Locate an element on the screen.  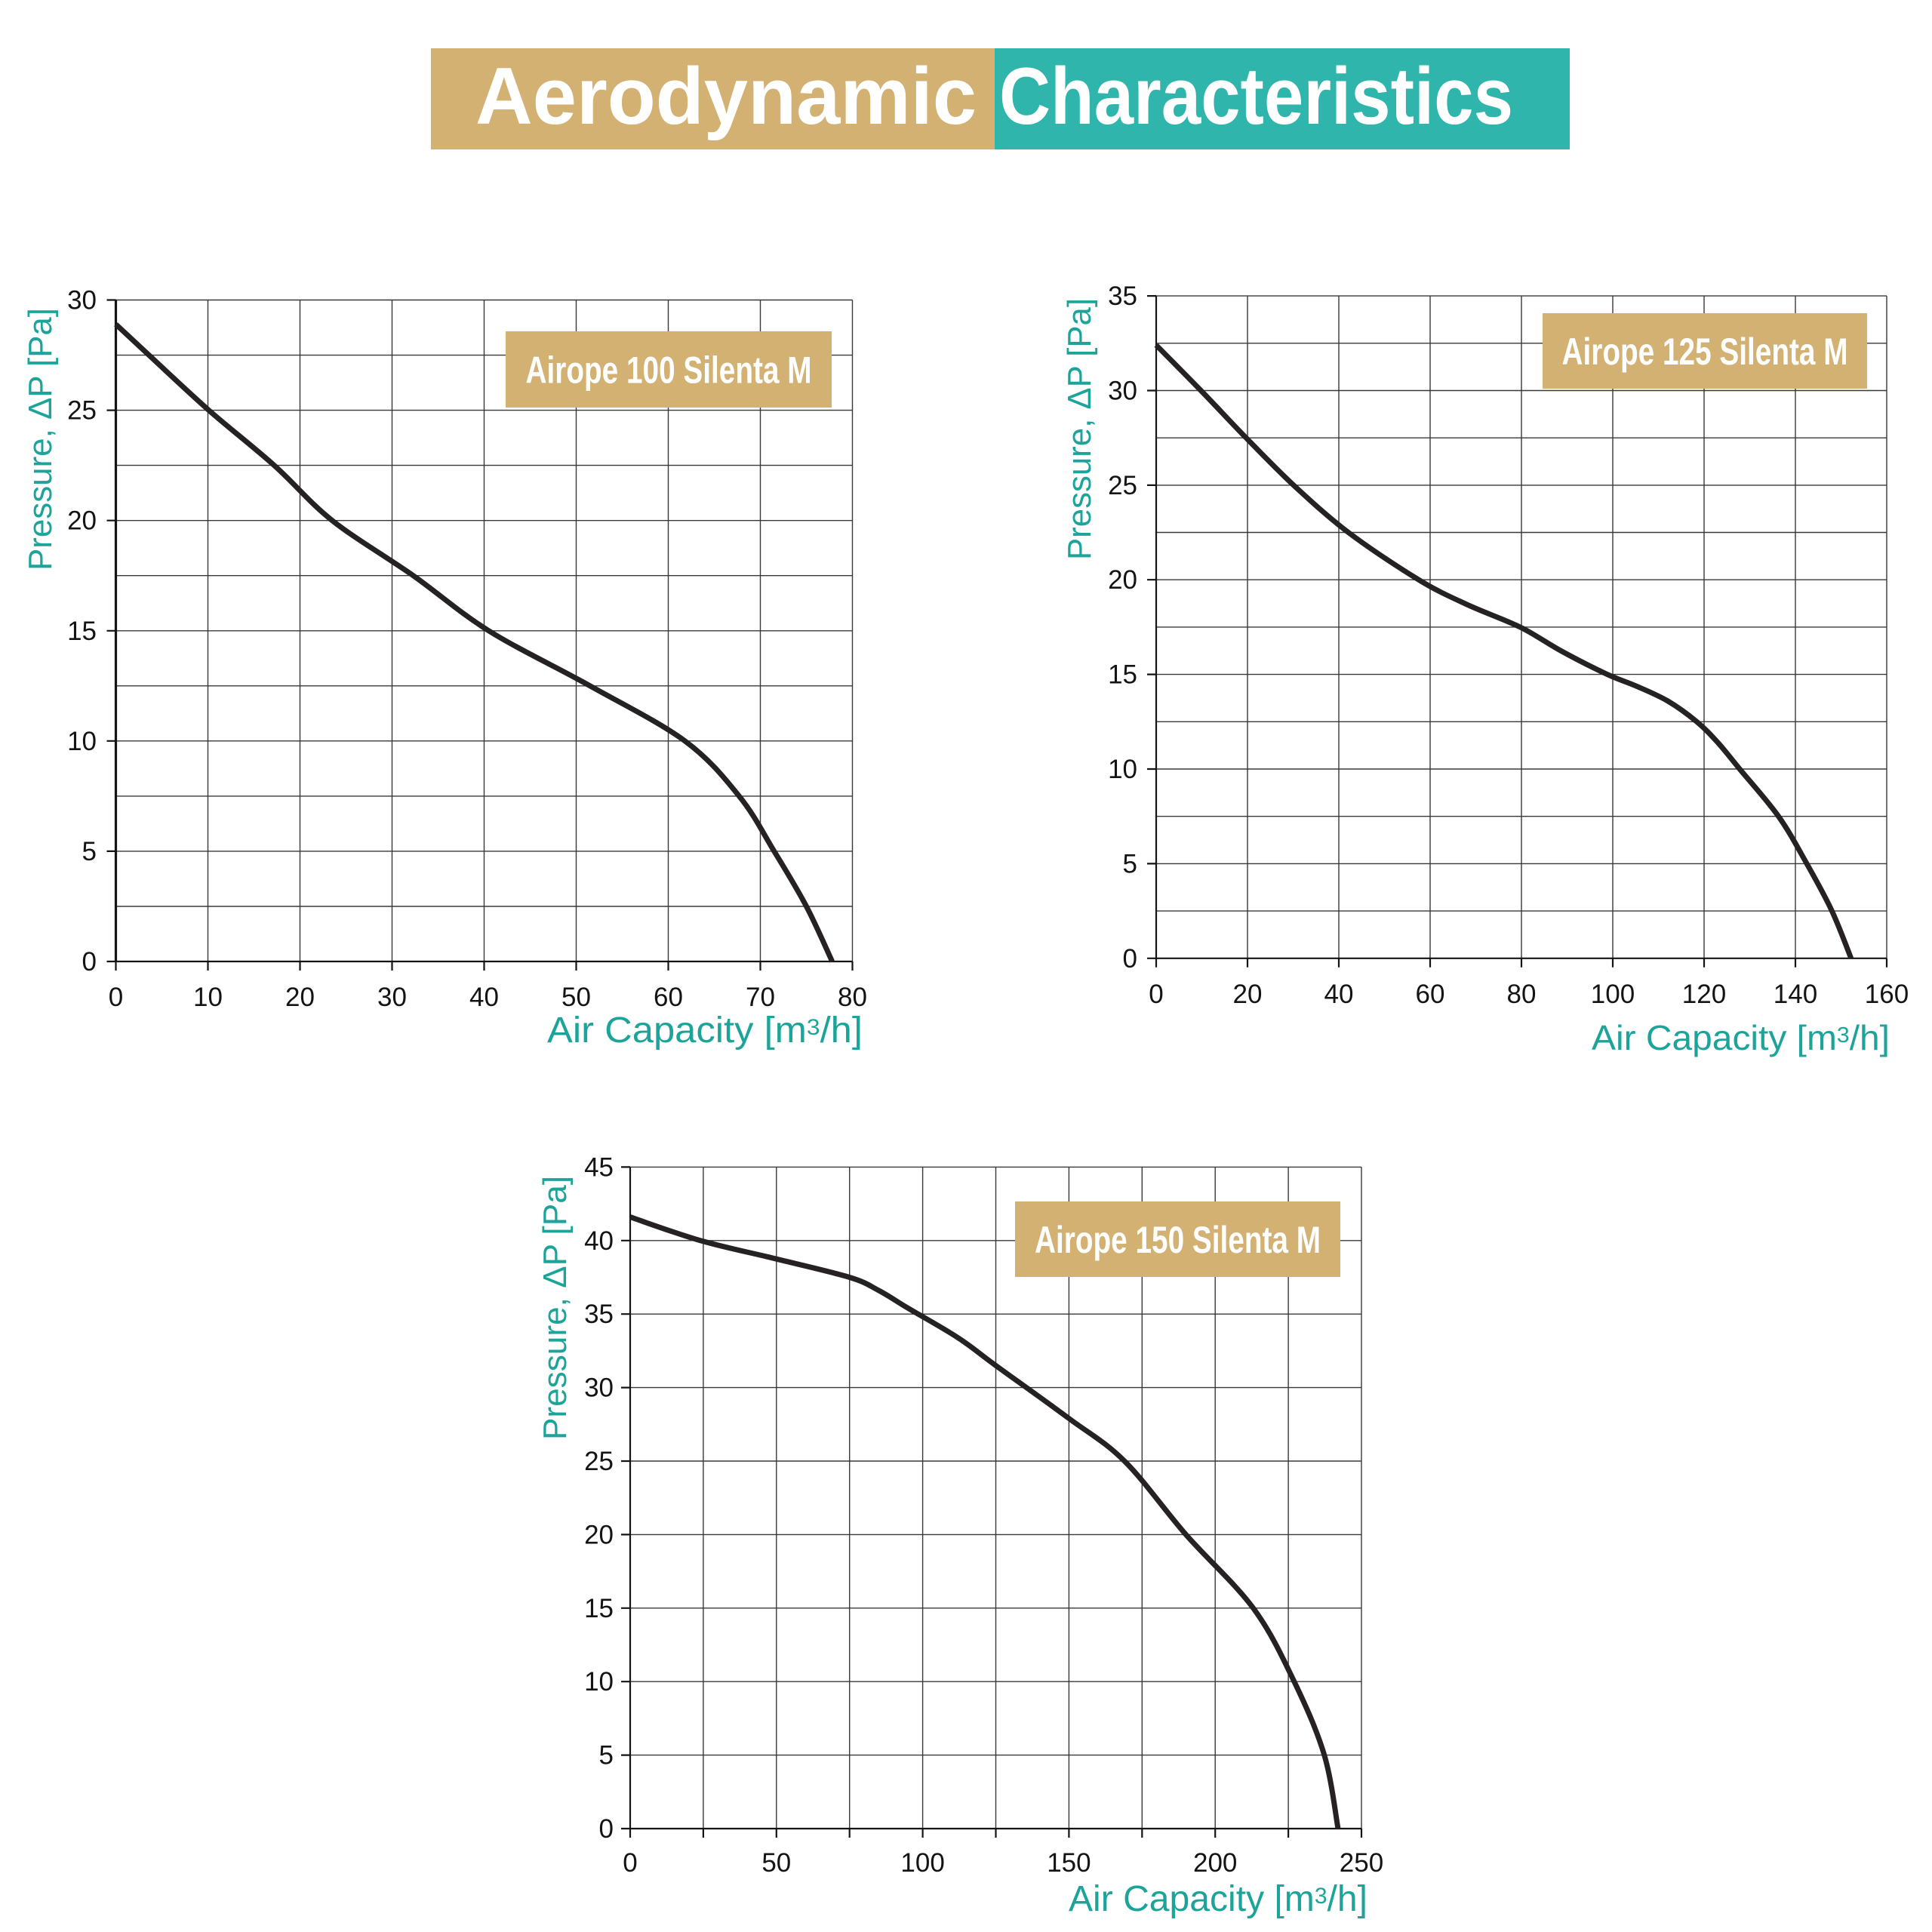
svg-text: 250 is located at coordinates (1361, 1863).